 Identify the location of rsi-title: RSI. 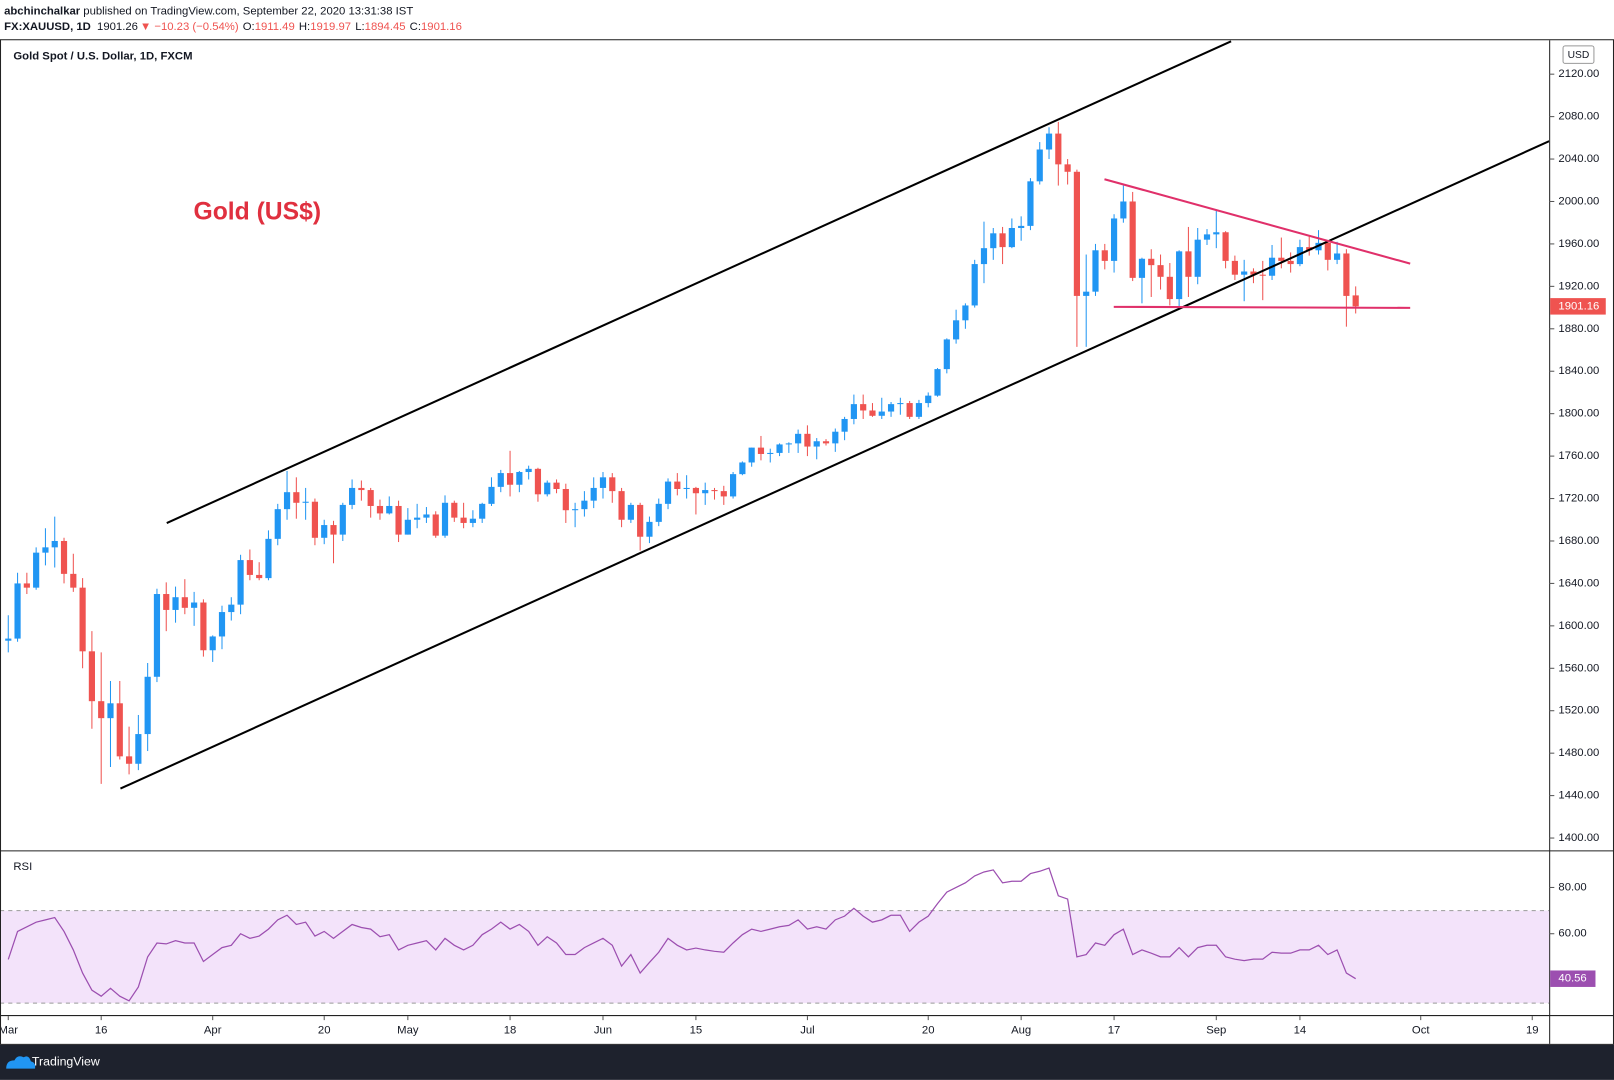
(22, 867).